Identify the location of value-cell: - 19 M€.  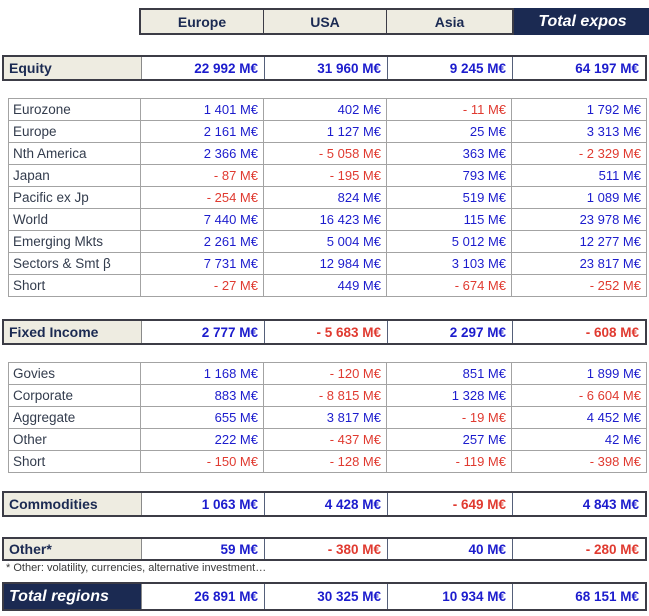
(449, 417).